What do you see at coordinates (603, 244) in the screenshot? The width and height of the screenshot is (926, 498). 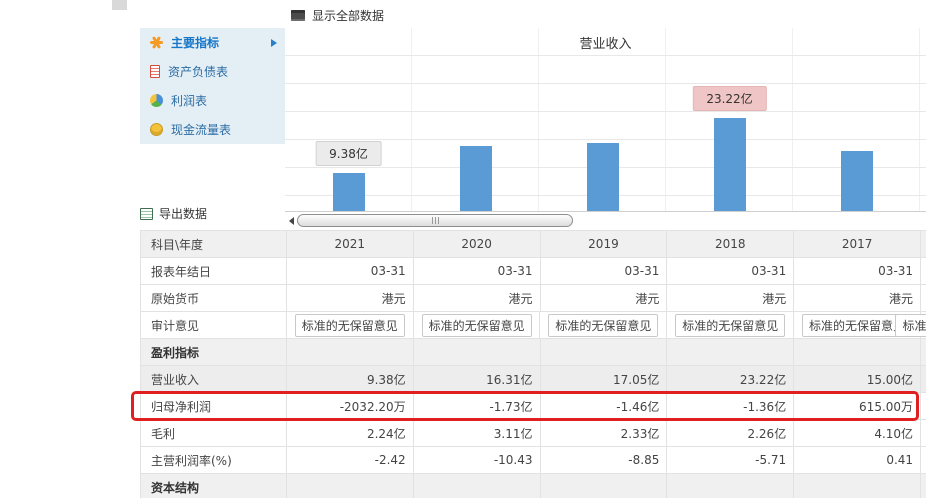 I see `header-year-2019: 2019` at bounding box center [603, 244].